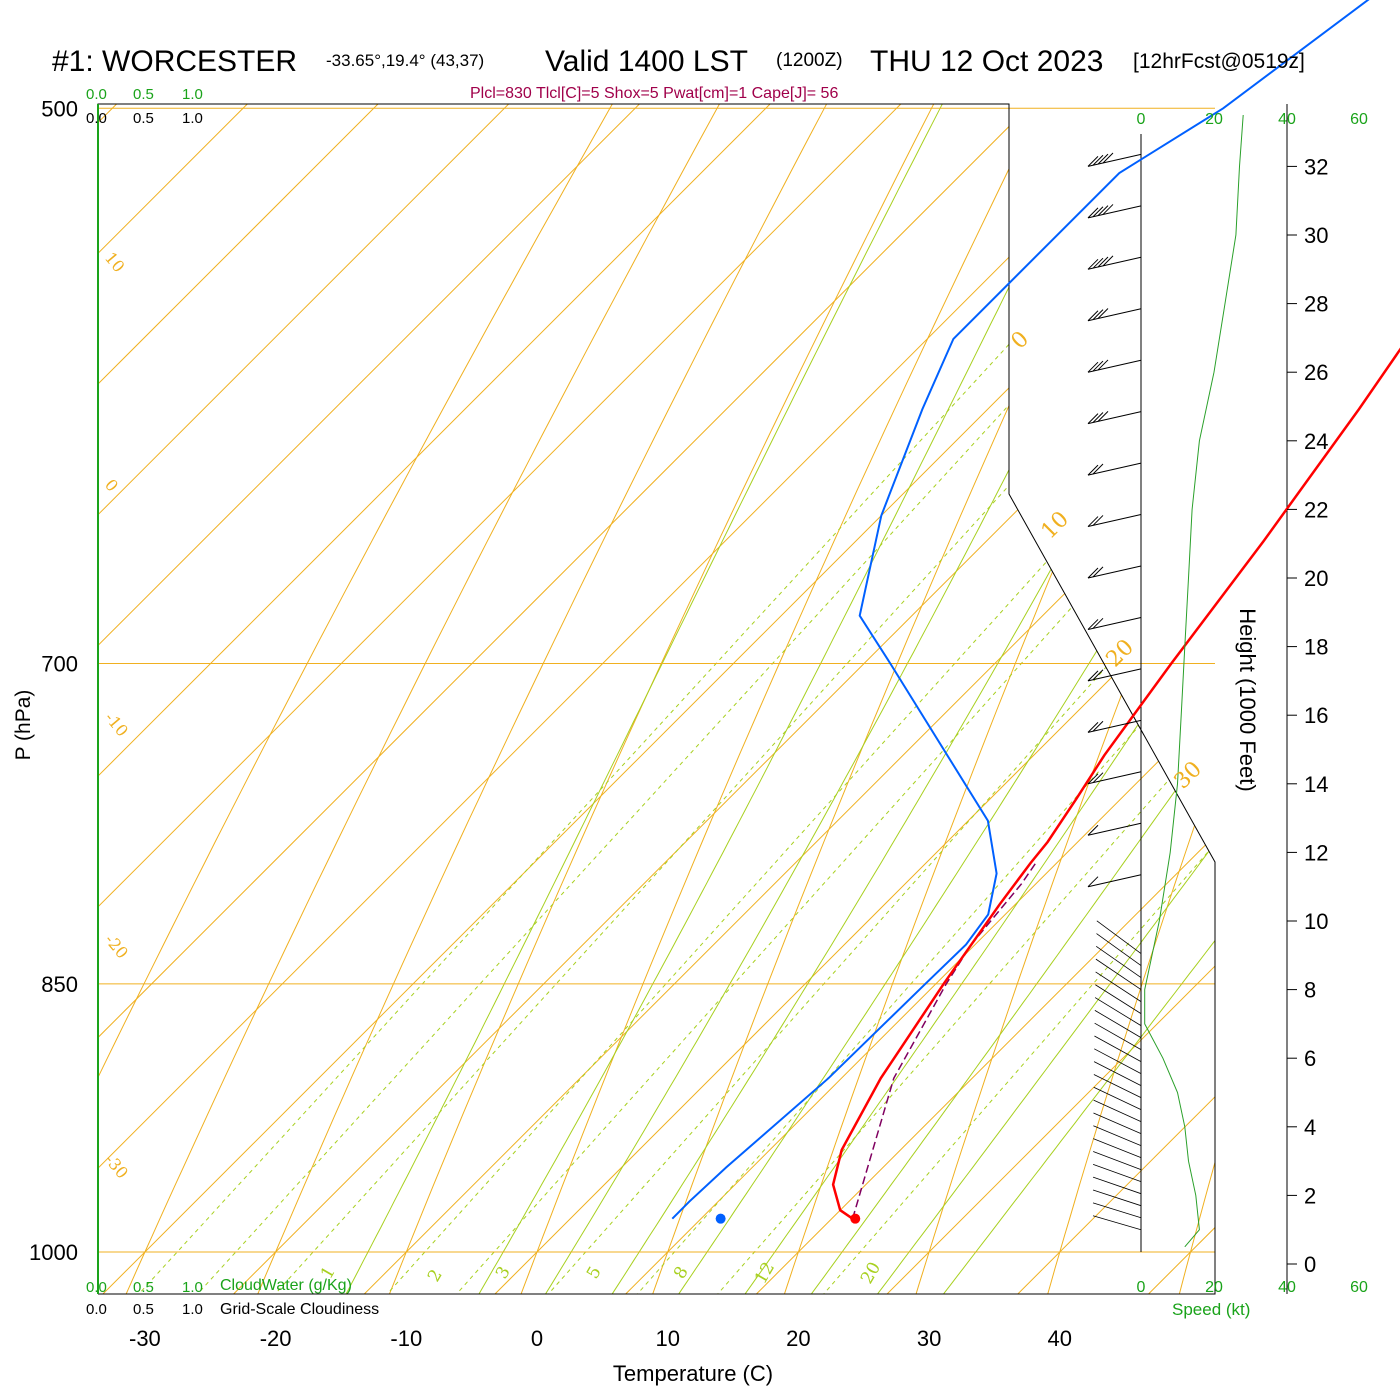 This screenshot has width=1400, height=1400. What do you see at coordinates (1287, 1287) in the screenshot?
I see `speed-tick-bottom-2: 40` at bounding box center [1287, 1287].